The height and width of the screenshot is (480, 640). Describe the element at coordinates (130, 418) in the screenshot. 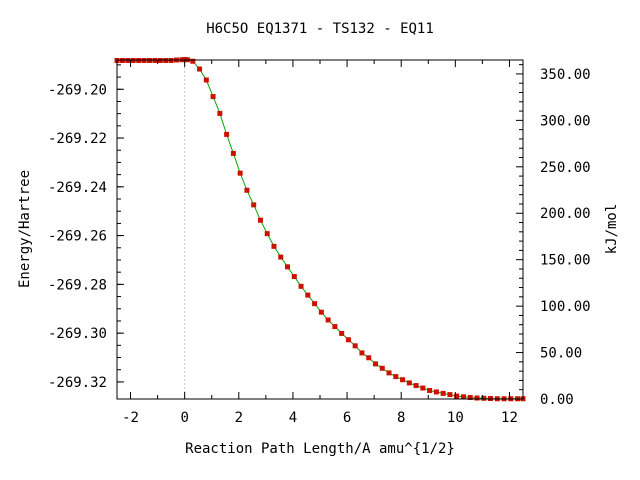

I see `x-tick-label: -2` at that location.